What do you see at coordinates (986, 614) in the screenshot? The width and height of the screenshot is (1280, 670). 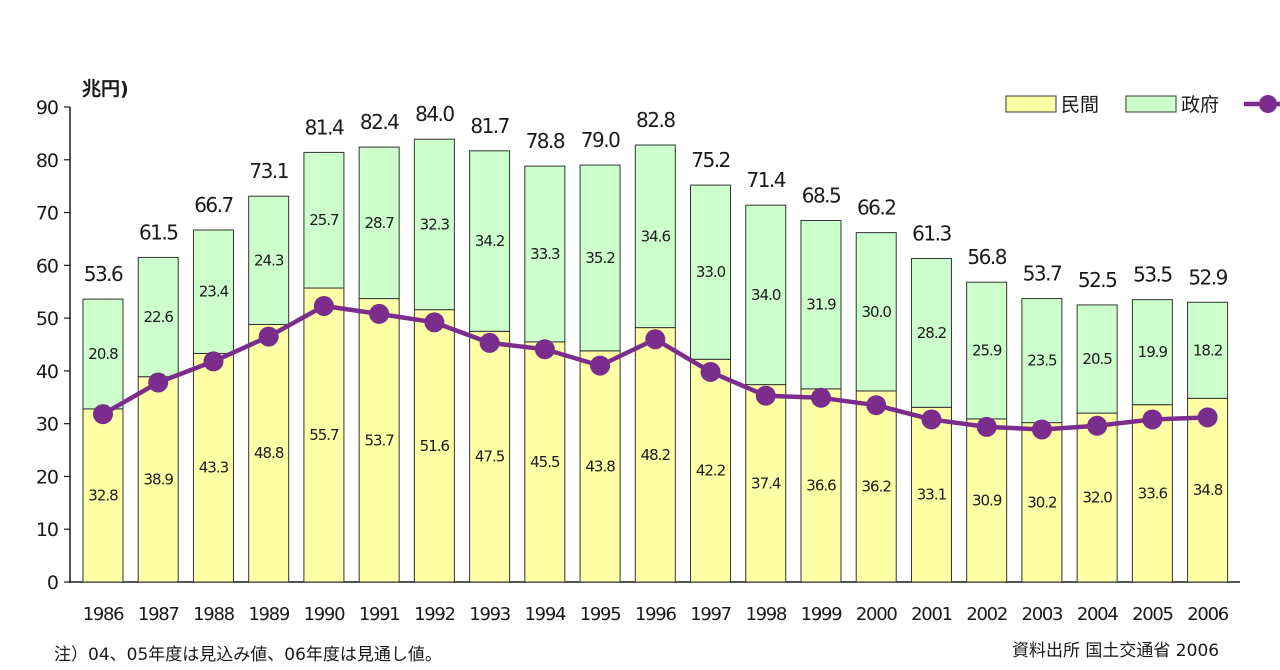 I see `x-tick-2002: 2002` at bounding box center [986, 614].